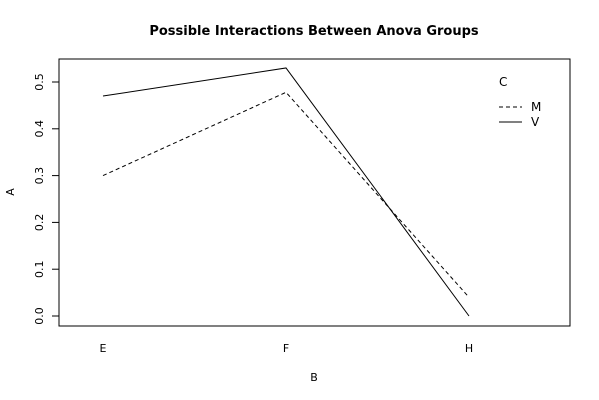  Describe the element at coordinates (39, 82) in the screenshot. I see `y-tick-label: 0.5` at that location.